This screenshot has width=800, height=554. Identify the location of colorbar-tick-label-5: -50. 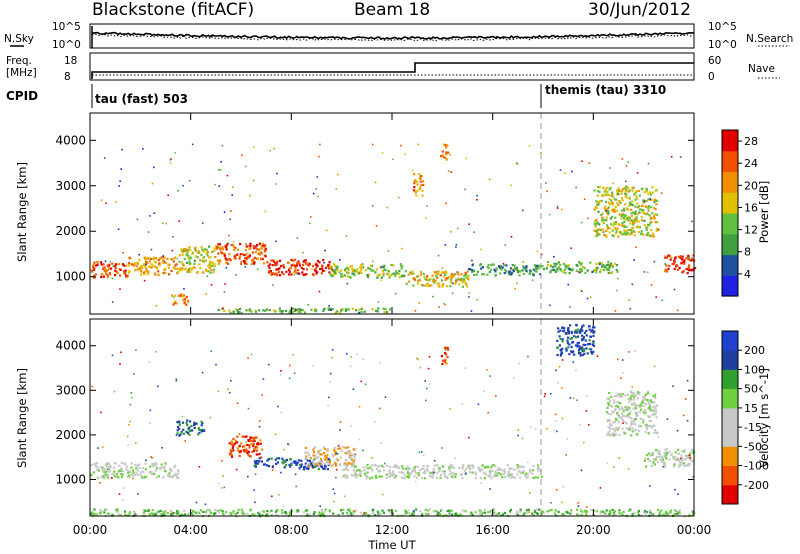
(753, 446).